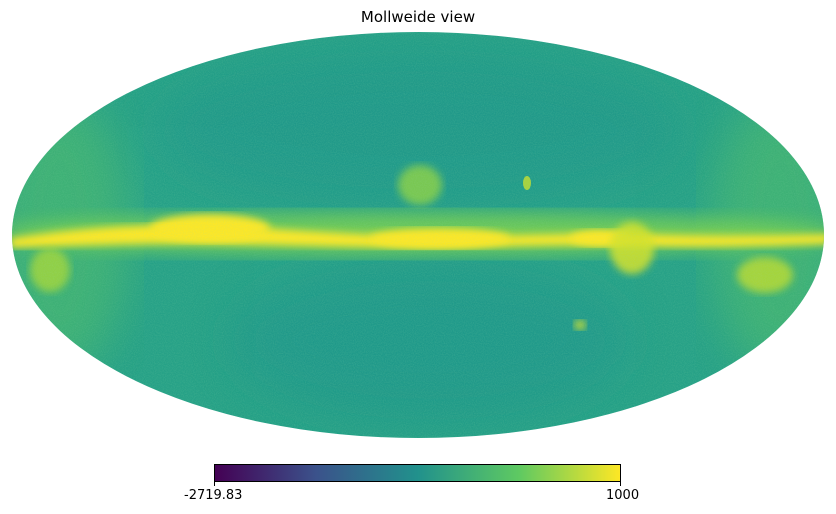 The image size is (836, 514). What do you see at coordinates (418, 17) in the screenshot?
I see `plot-title: Mollweide view` at bounding box center [418, 17].